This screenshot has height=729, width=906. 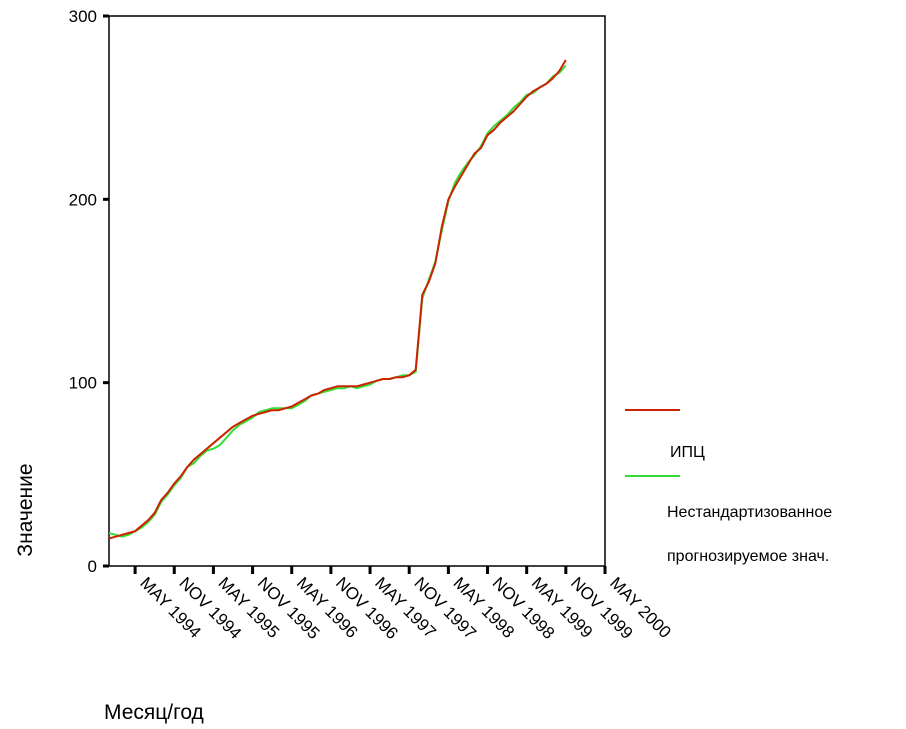 I want to click on y-tick-label: 0, so click(x=92, y=566).